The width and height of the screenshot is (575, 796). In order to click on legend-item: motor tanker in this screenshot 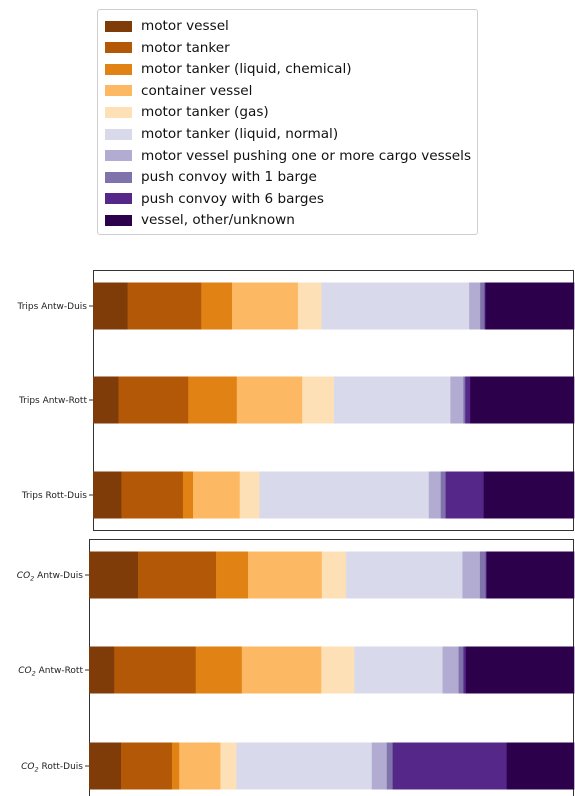, I will do `click(167, 48)`.